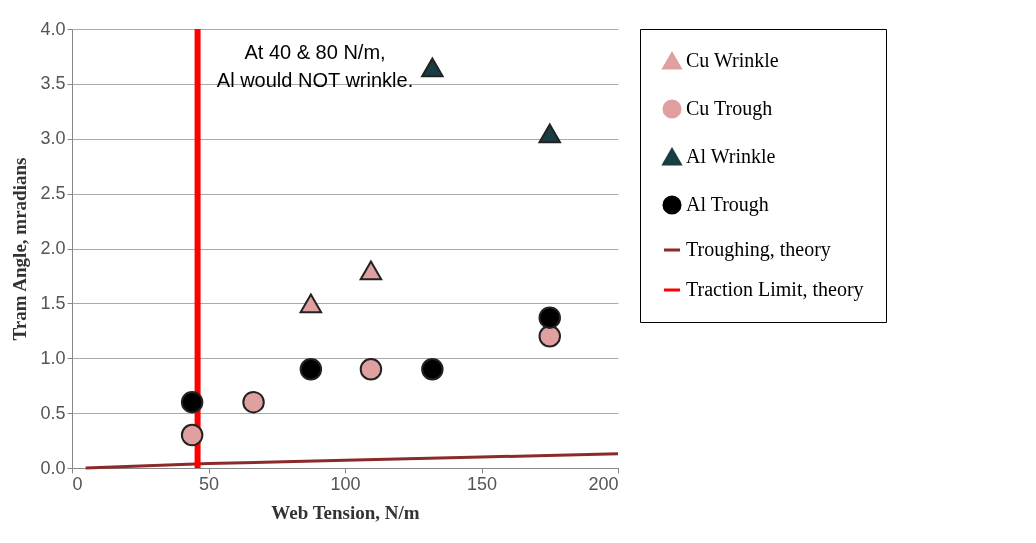 This screenshot has width=1036, height=543. What do you see at coordinates (77, 483) in the screenshot?
I see `x-tick-label: 0` at bounding box center [77, 483].